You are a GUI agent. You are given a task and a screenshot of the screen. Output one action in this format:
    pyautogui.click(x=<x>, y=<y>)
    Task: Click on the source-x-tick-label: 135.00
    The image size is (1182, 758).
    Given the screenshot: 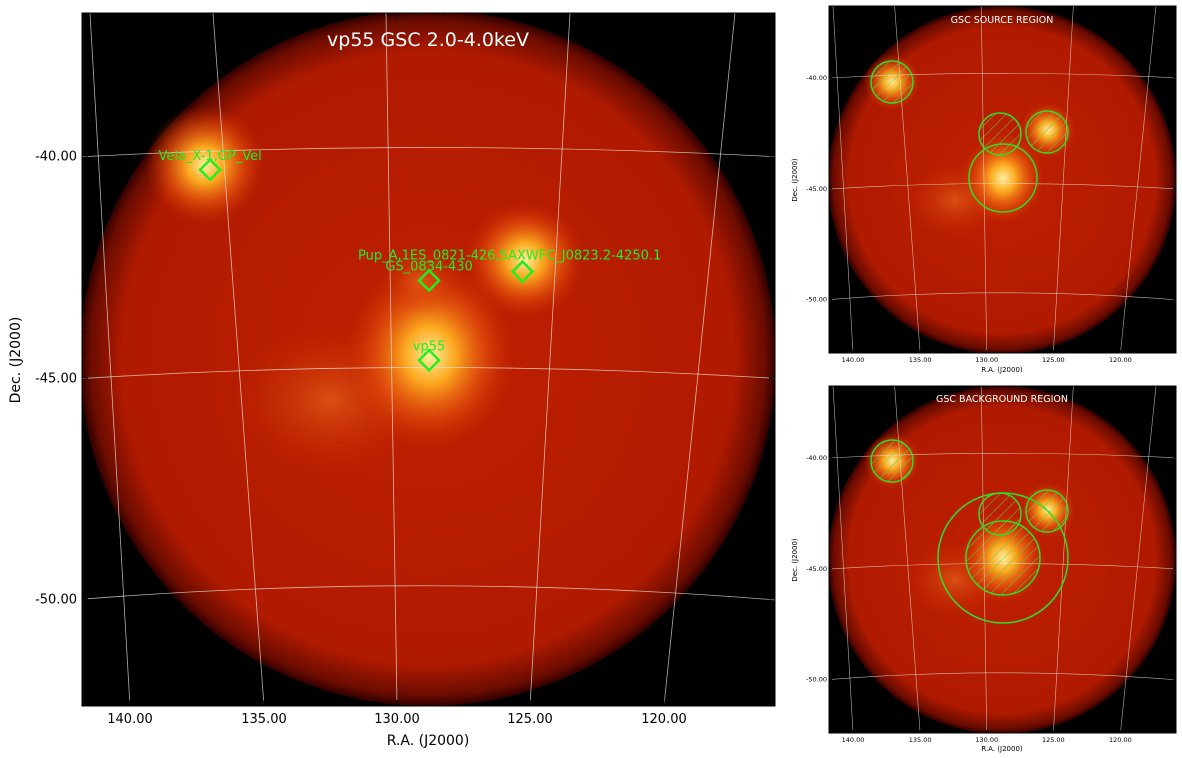 What is the action you would take?
    pyautogui.click(x=920, y=360)
    